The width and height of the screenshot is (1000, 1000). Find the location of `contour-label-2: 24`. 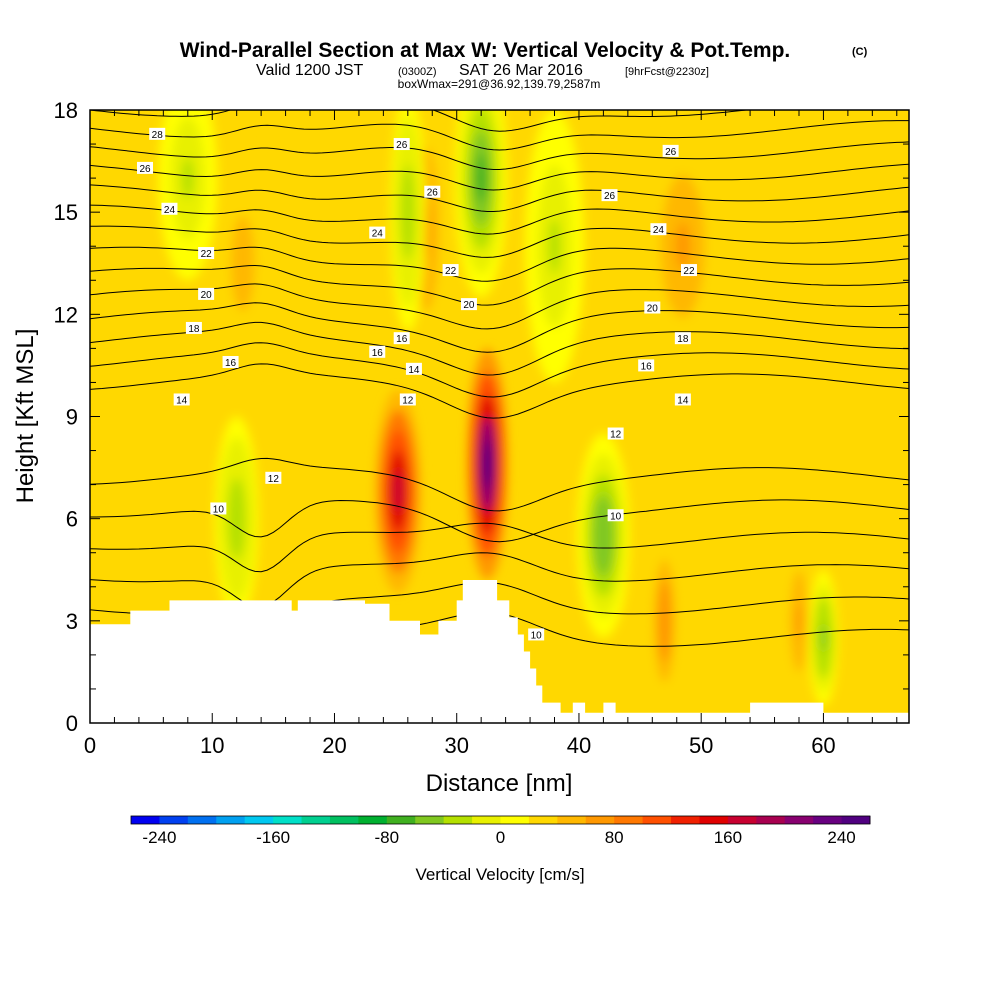

contour-label-2: 24 is located at coordinates (169, 209).